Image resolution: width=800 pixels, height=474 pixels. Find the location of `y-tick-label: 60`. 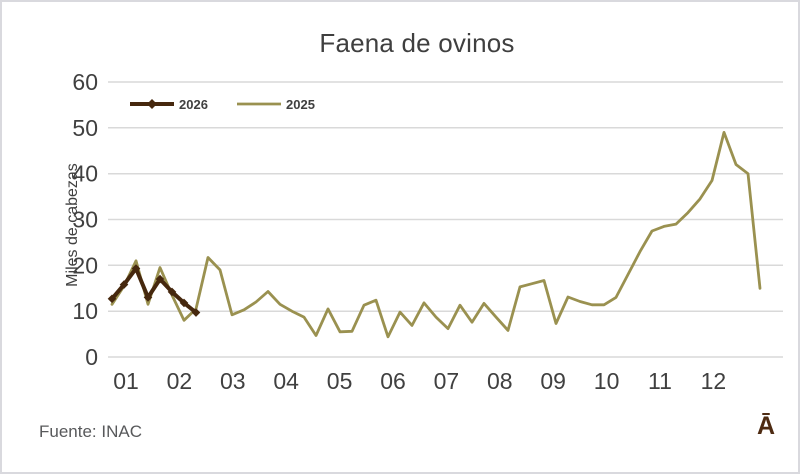

y-tick-label: 60 is located at coordinates (85, 82).